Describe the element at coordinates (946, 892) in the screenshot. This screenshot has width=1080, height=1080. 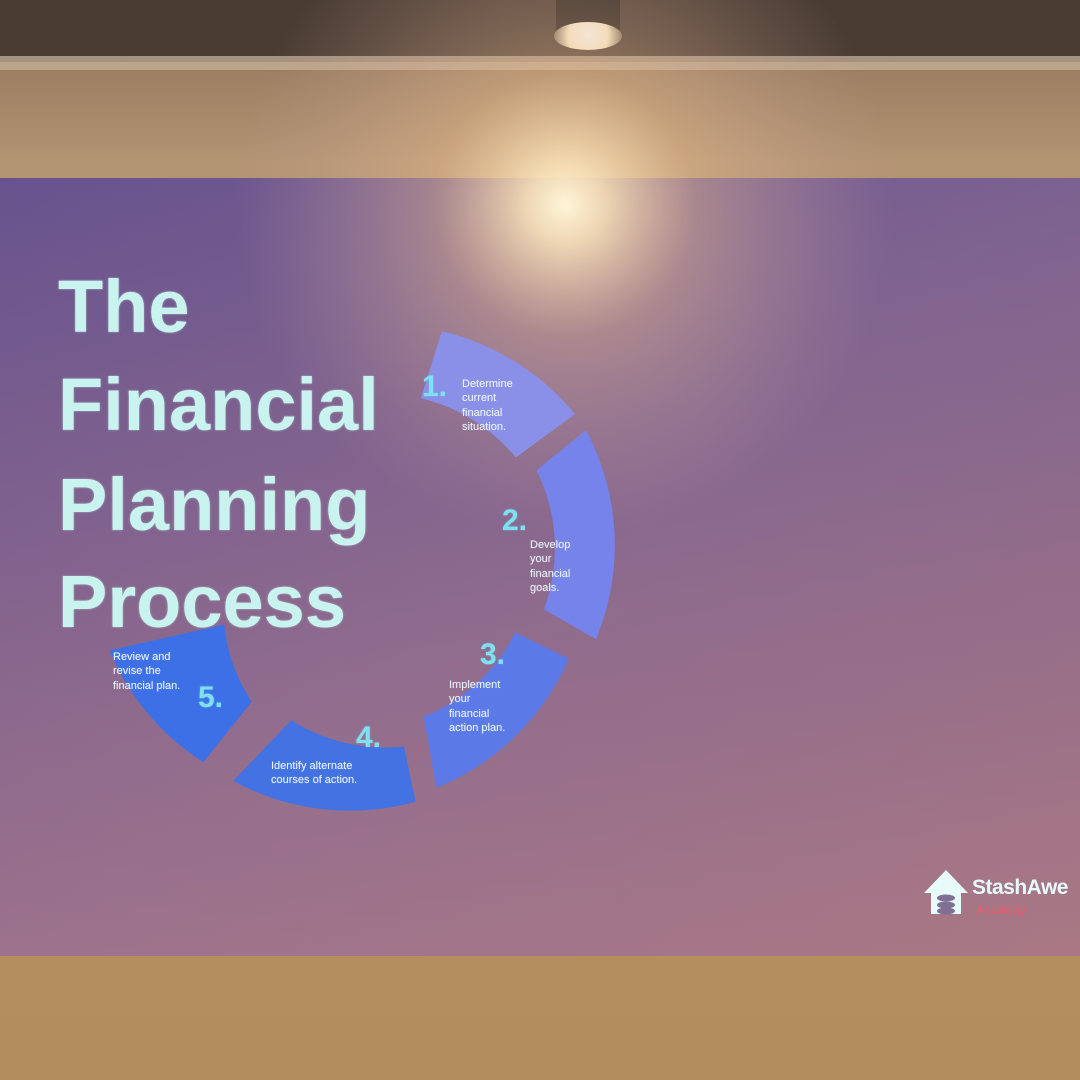
I see `house-coins-icon` at that location.